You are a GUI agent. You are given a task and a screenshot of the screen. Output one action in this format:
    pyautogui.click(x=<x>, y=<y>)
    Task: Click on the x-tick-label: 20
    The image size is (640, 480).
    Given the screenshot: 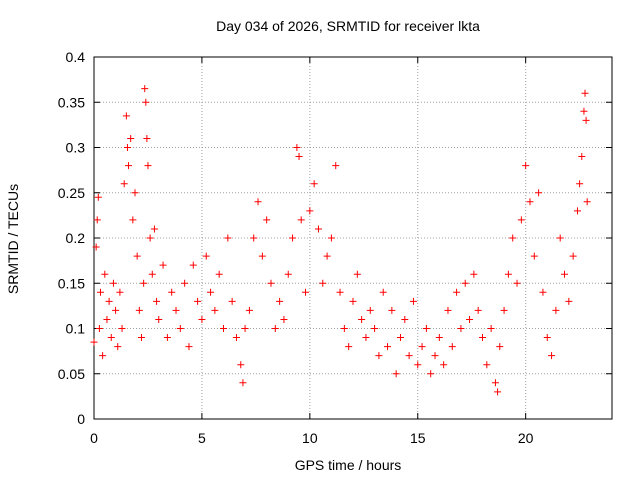 What is the action you would take?
    pyautogui.click(x=526, y=438)
    